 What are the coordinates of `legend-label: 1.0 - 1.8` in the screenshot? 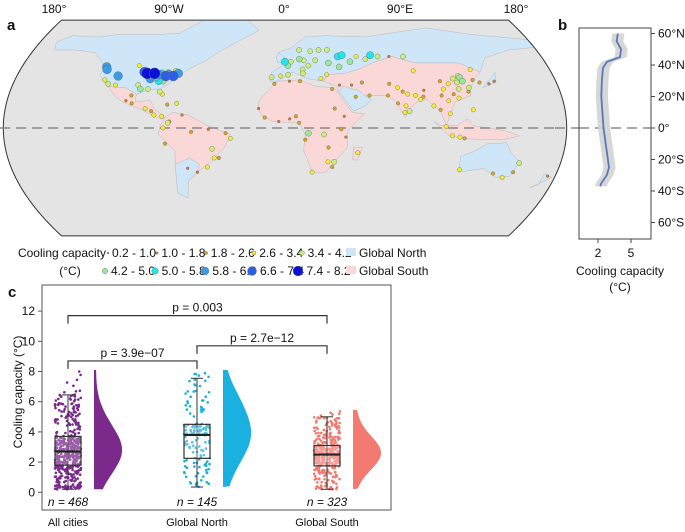 It's located at (183, 253).